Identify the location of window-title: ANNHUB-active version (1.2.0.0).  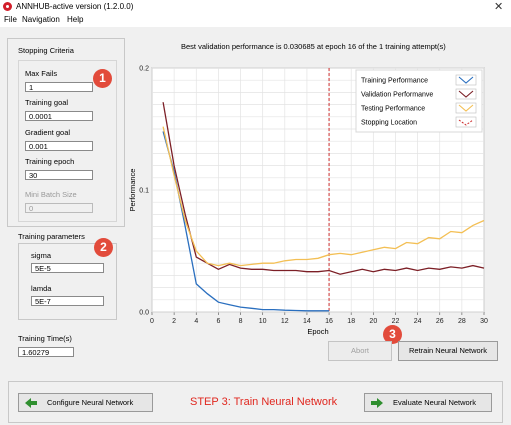
(75, 6).